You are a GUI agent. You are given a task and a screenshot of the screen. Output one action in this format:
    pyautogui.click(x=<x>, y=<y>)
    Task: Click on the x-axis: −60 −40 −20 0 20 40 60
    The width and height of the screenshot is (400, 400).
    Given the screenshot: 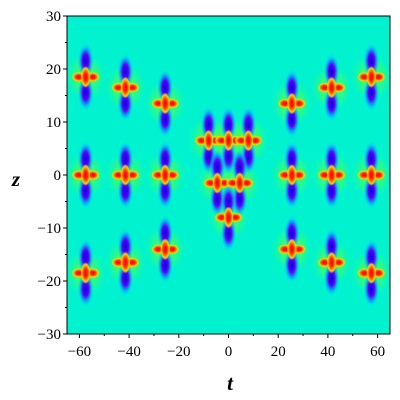 What is the action you would take?
    pyautogui.click(x=226, y=347)
    